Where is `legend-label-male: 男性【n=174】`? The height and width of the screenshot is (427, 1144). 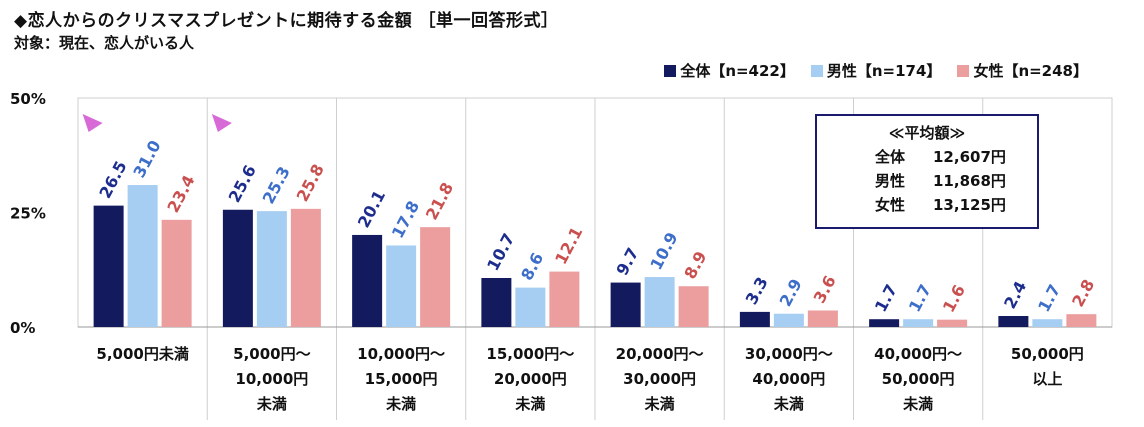
legend-label-male: 男性【n=174】 is located at coordinates (884, 71).